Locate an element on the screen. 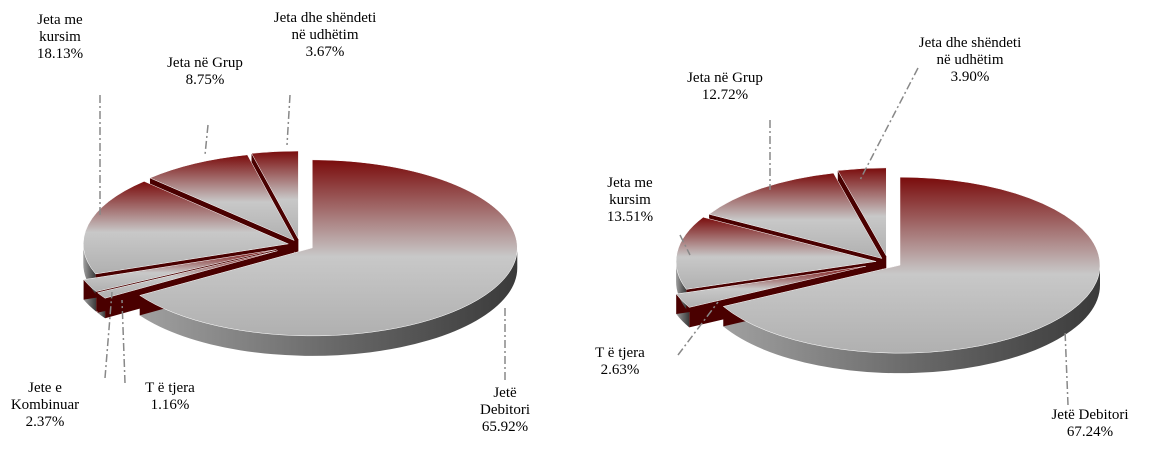 The width and height of the screenshot is (1152, 455). value-label: 3.90% is located at coordinates (970, 77).